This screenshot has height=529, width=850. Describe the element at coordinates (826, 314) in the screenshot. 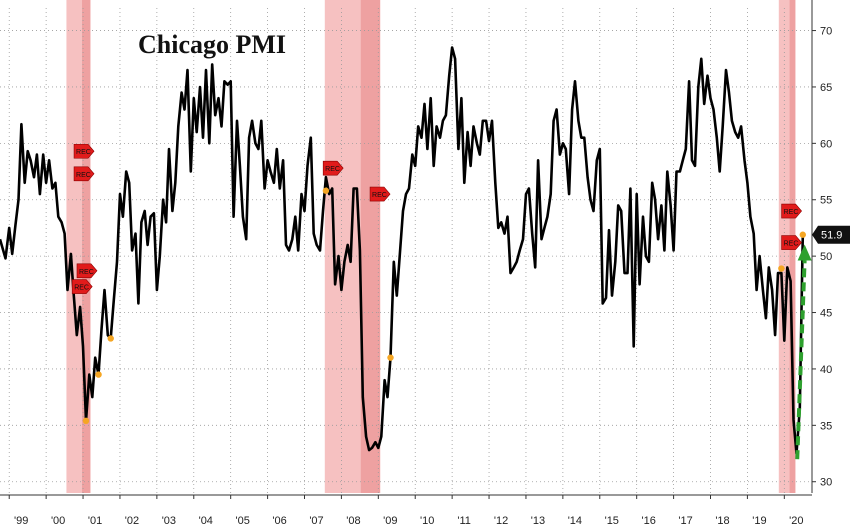

I see `y-tick-label: 45` at that location.